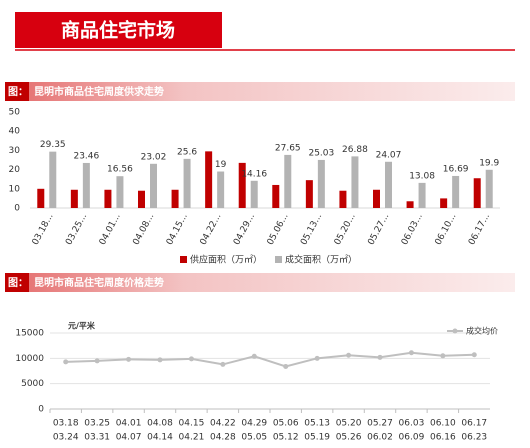 The image size is (530, 448). Describe the element at coordinates (160, 438) in the screenshot. I see `x-tick-label: 04.14` at that location.